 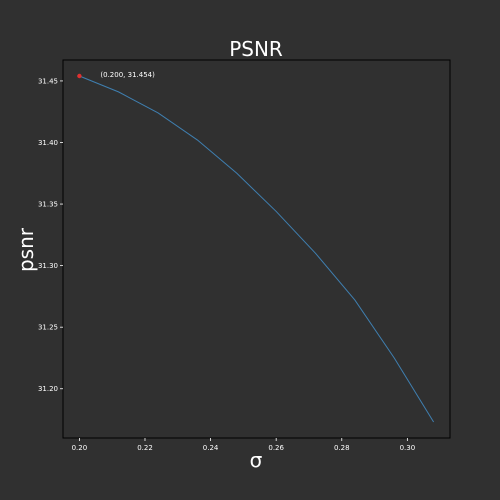 I want to click on x-tick-label: 0.24, so click(x=211, y=448).